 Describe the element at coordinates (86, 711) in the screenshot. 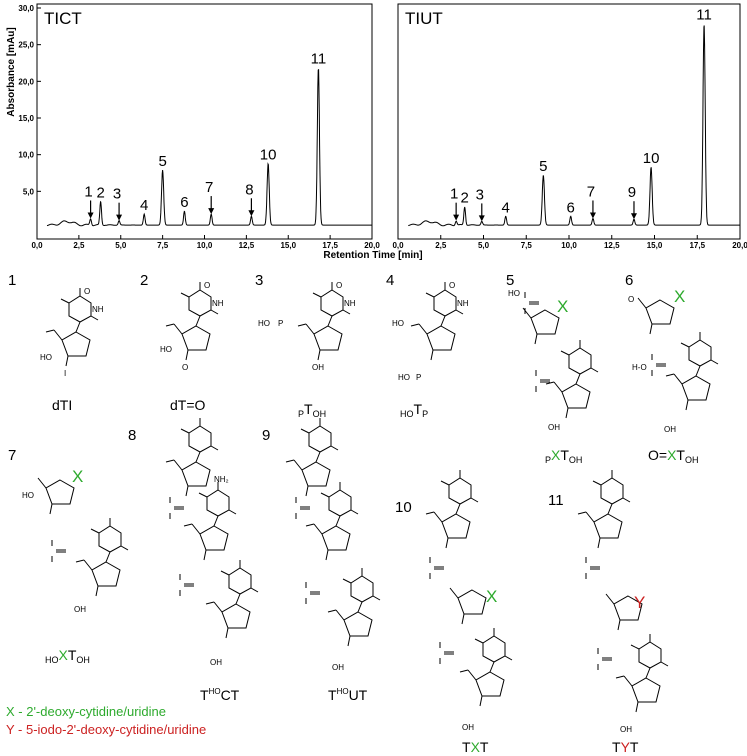

I see `legend-x: X - 2'-deoxy-cytidine/uridine` at that location.